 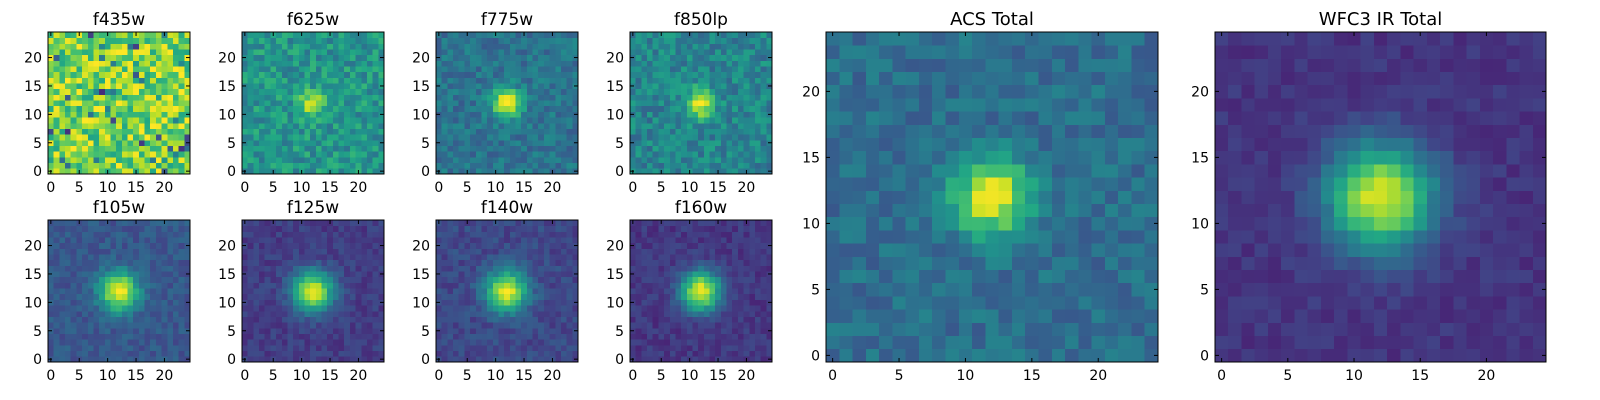 What do you see at coordinates (273, 188) in the screenshot?
I see `x-tick-label: 5` at bounding box center [273, 188].